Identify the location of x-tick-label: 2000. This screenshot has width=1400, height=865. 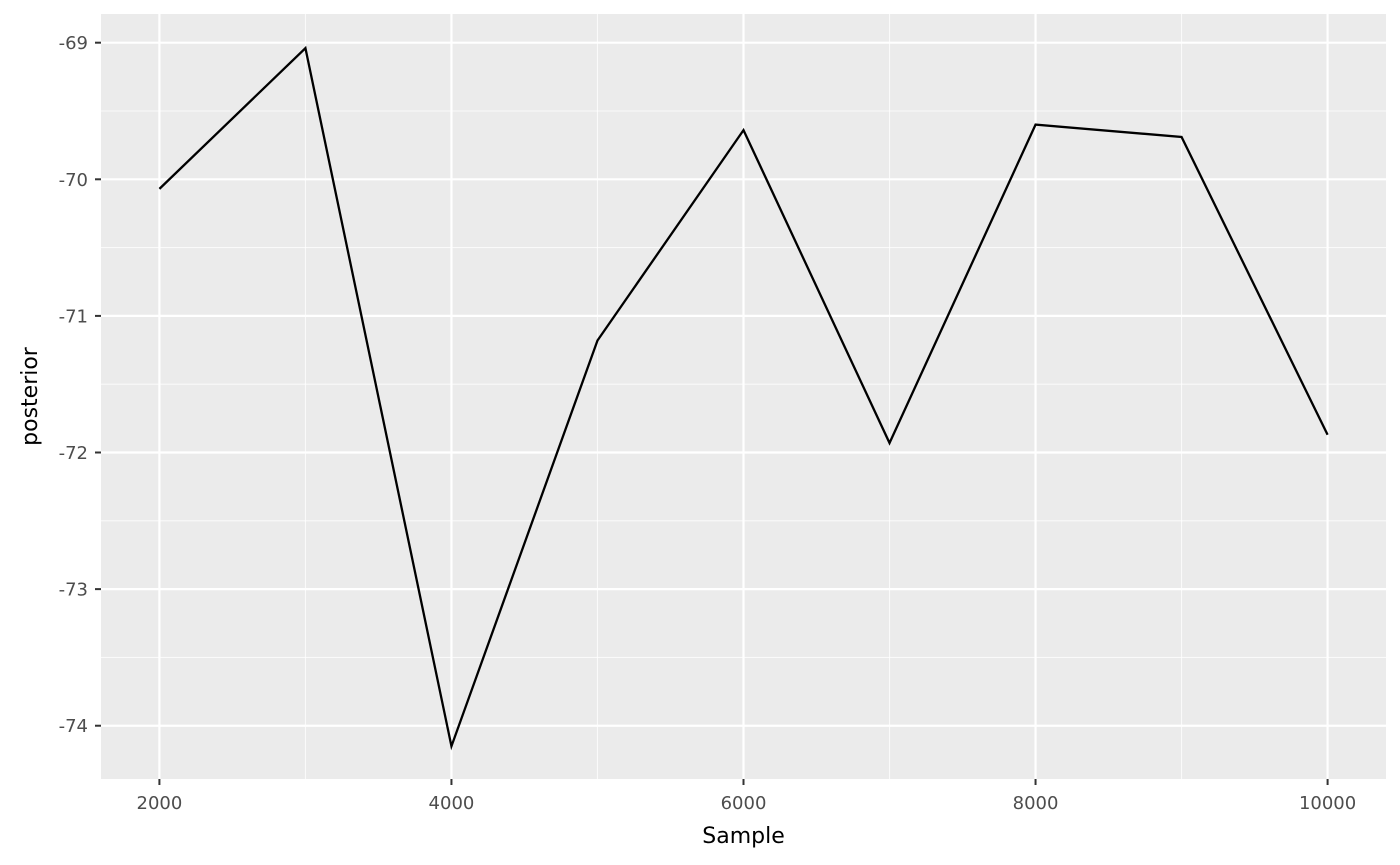
(160, 803).